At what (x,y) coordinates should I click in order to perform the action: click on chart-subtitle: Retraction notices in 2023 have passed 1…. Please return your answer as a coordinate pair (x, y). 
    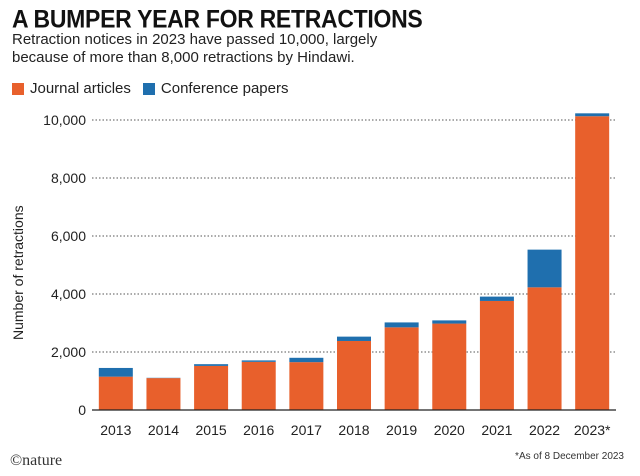
    Looking at the image, I should click on (195, 48).